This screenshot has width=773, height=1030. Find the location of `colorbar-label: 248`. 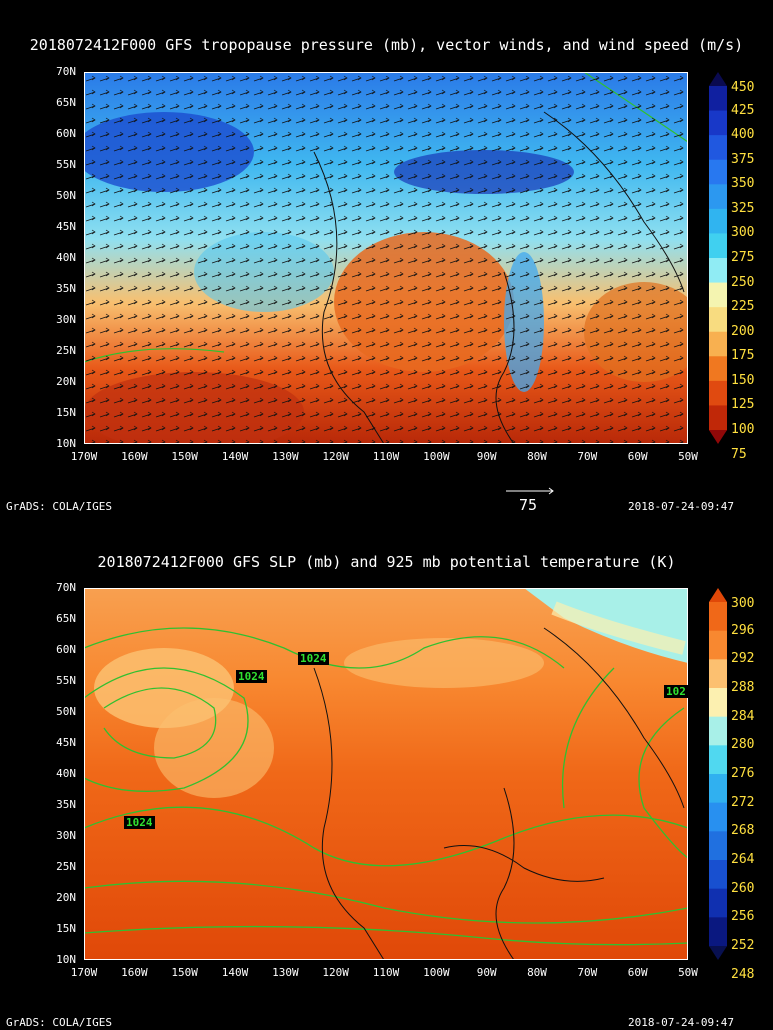

colorbar-label: 248 is located at coordinates (743, 974).